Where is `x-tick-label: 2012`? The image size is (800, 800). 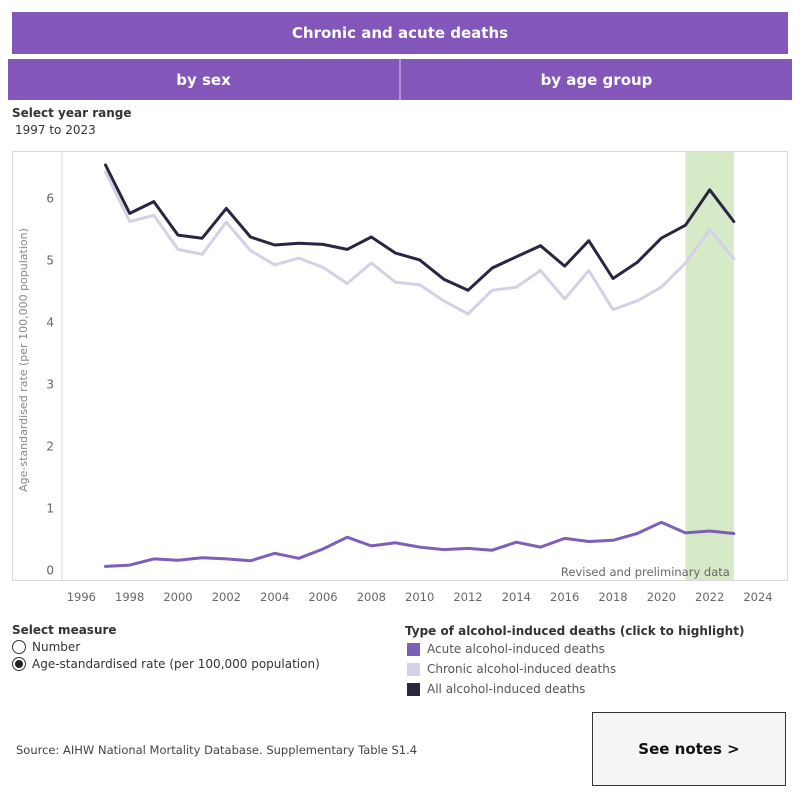 x-tick-label: 2012 is located at coordinates (467, 597).